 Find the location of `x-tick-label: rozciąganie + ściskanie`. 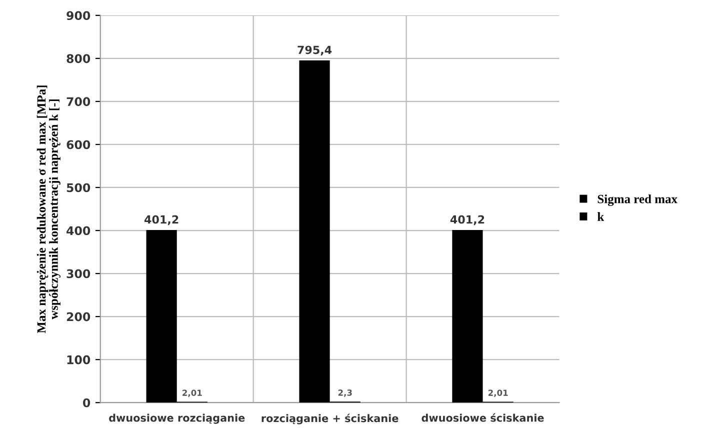

x-tick-label: rozciąganie + ściskanie is located at coordinates (330, 419).